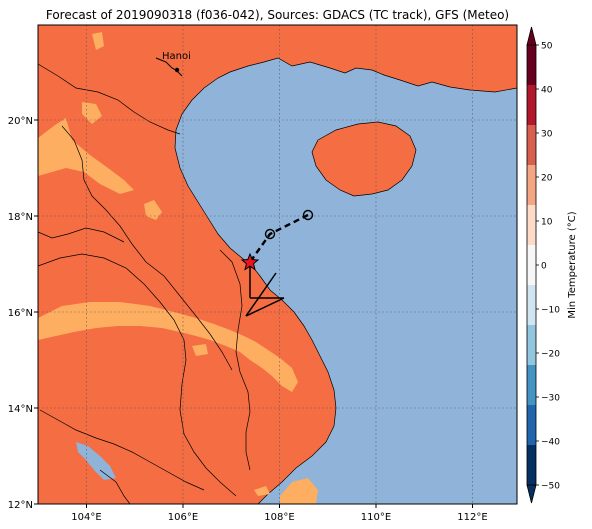 The width and height of the screenshot is (592, 529). Describe the element at coordinates (20, 313) in the screenshot. I see `lat-tick-label: 16°N` at that location.